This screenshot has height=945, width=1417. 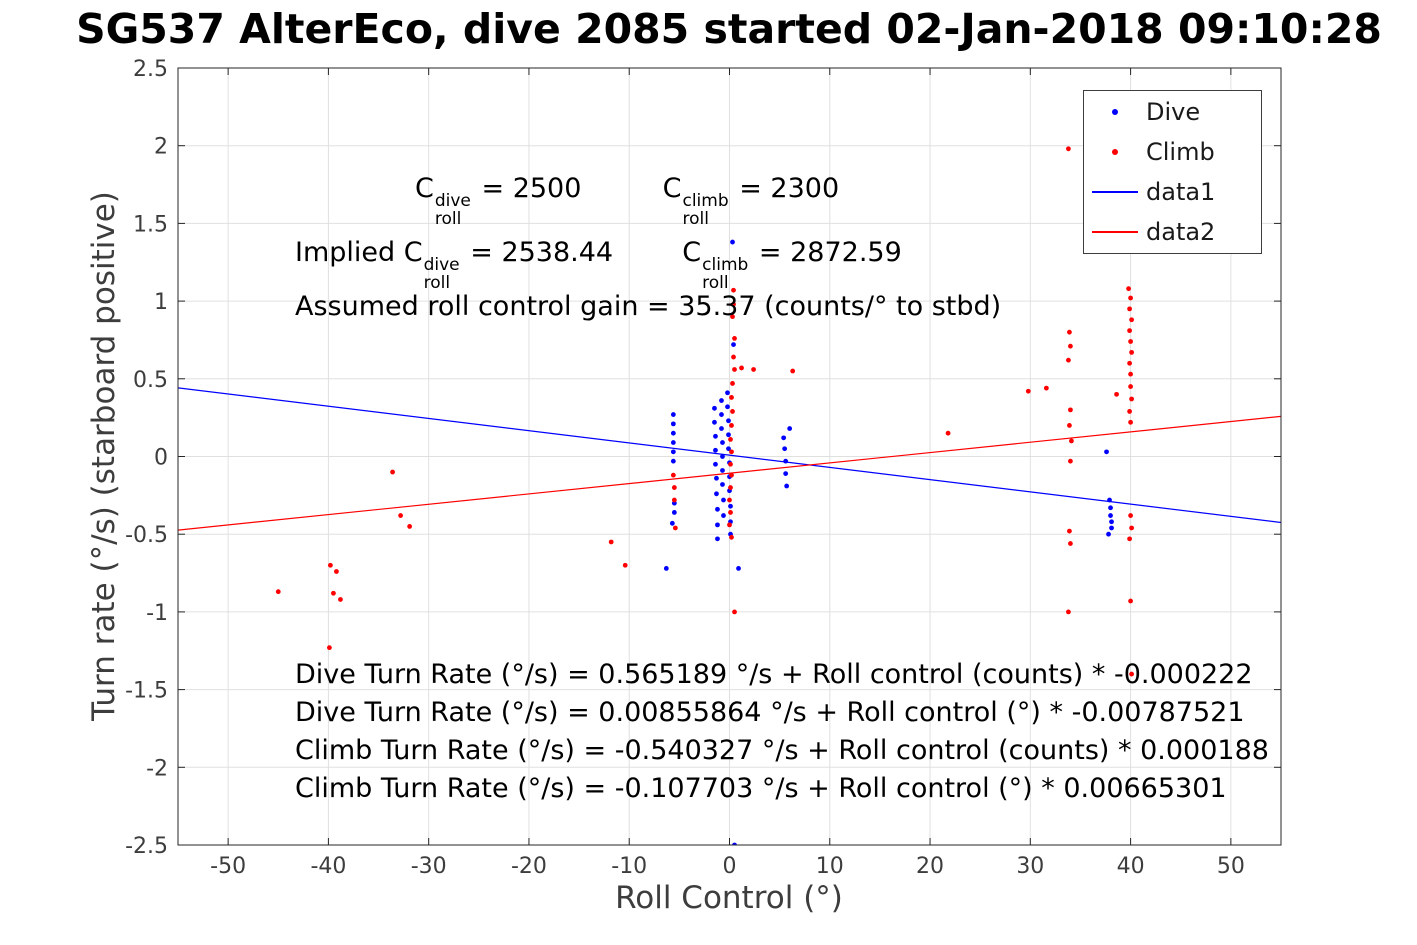 What do you see at coordinates (328, 866) in the screenshot?
I see `svg-text: -40` at bounding box center [328, 866].